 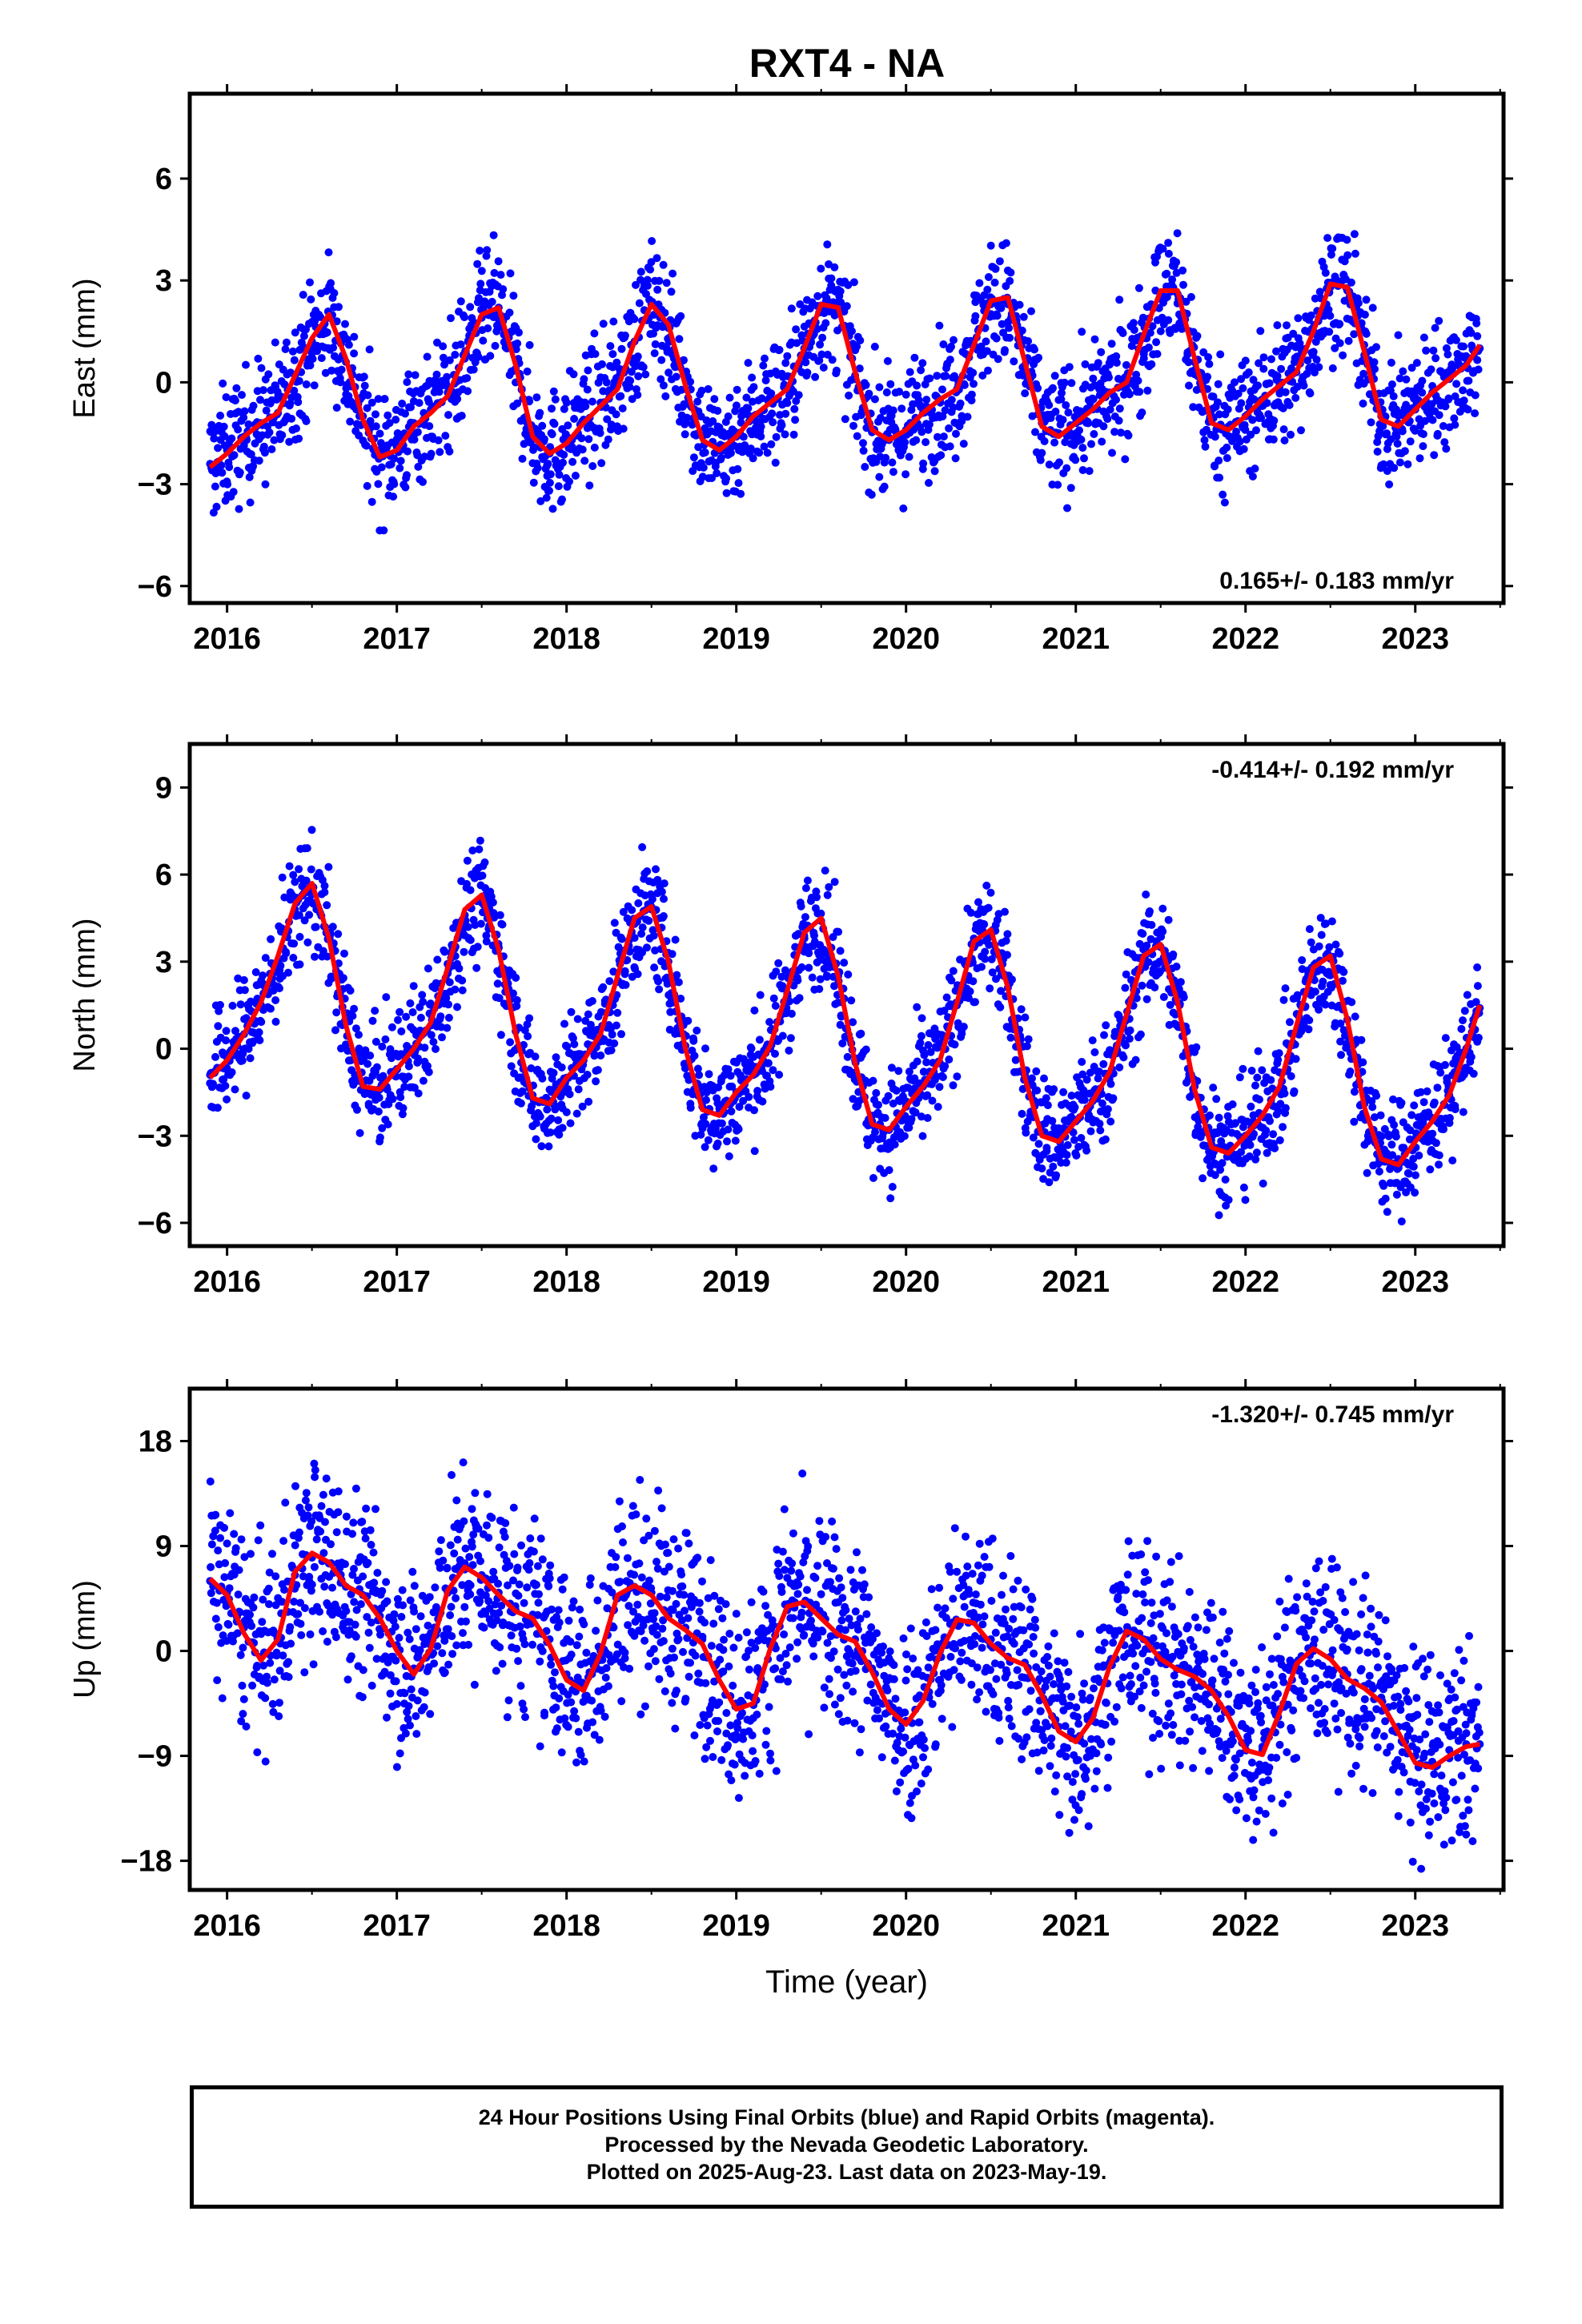 What do you see at coordinates (155, 485) in the screenshot?
I see `east-y-tick-label: −3` at bounding box center [155, 485].